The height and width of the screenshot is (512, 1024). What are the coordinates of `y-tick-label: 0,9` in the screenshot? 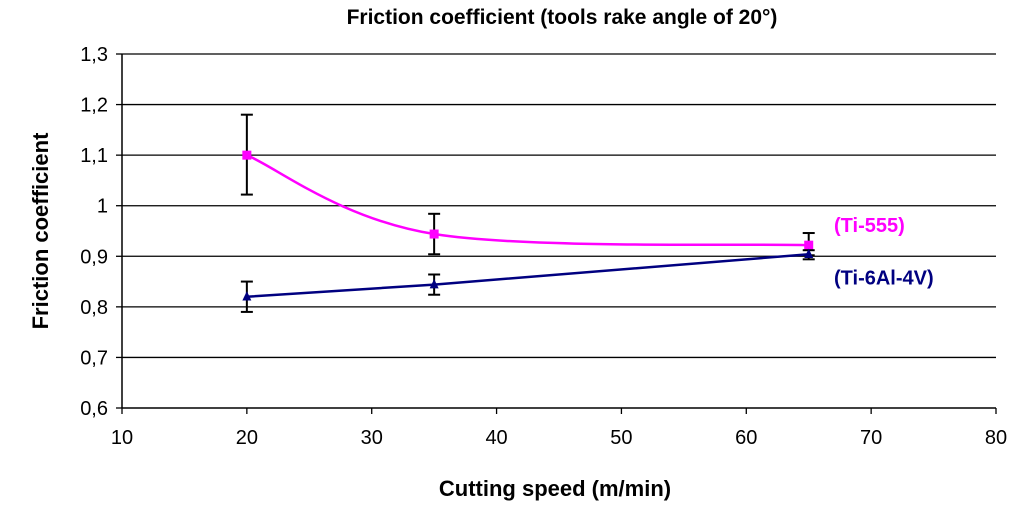 It's located at (94, 257).